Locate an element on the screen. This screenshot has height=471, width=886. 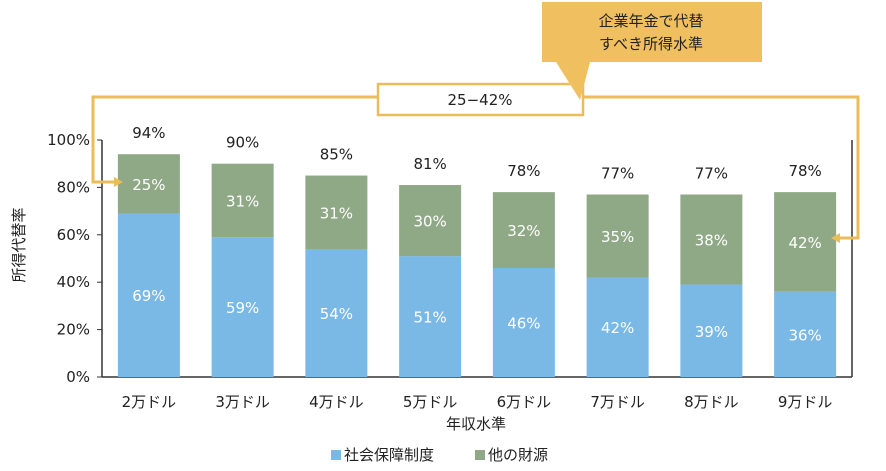
data-label-series-1: 39% is located at coordinates (711, 332).